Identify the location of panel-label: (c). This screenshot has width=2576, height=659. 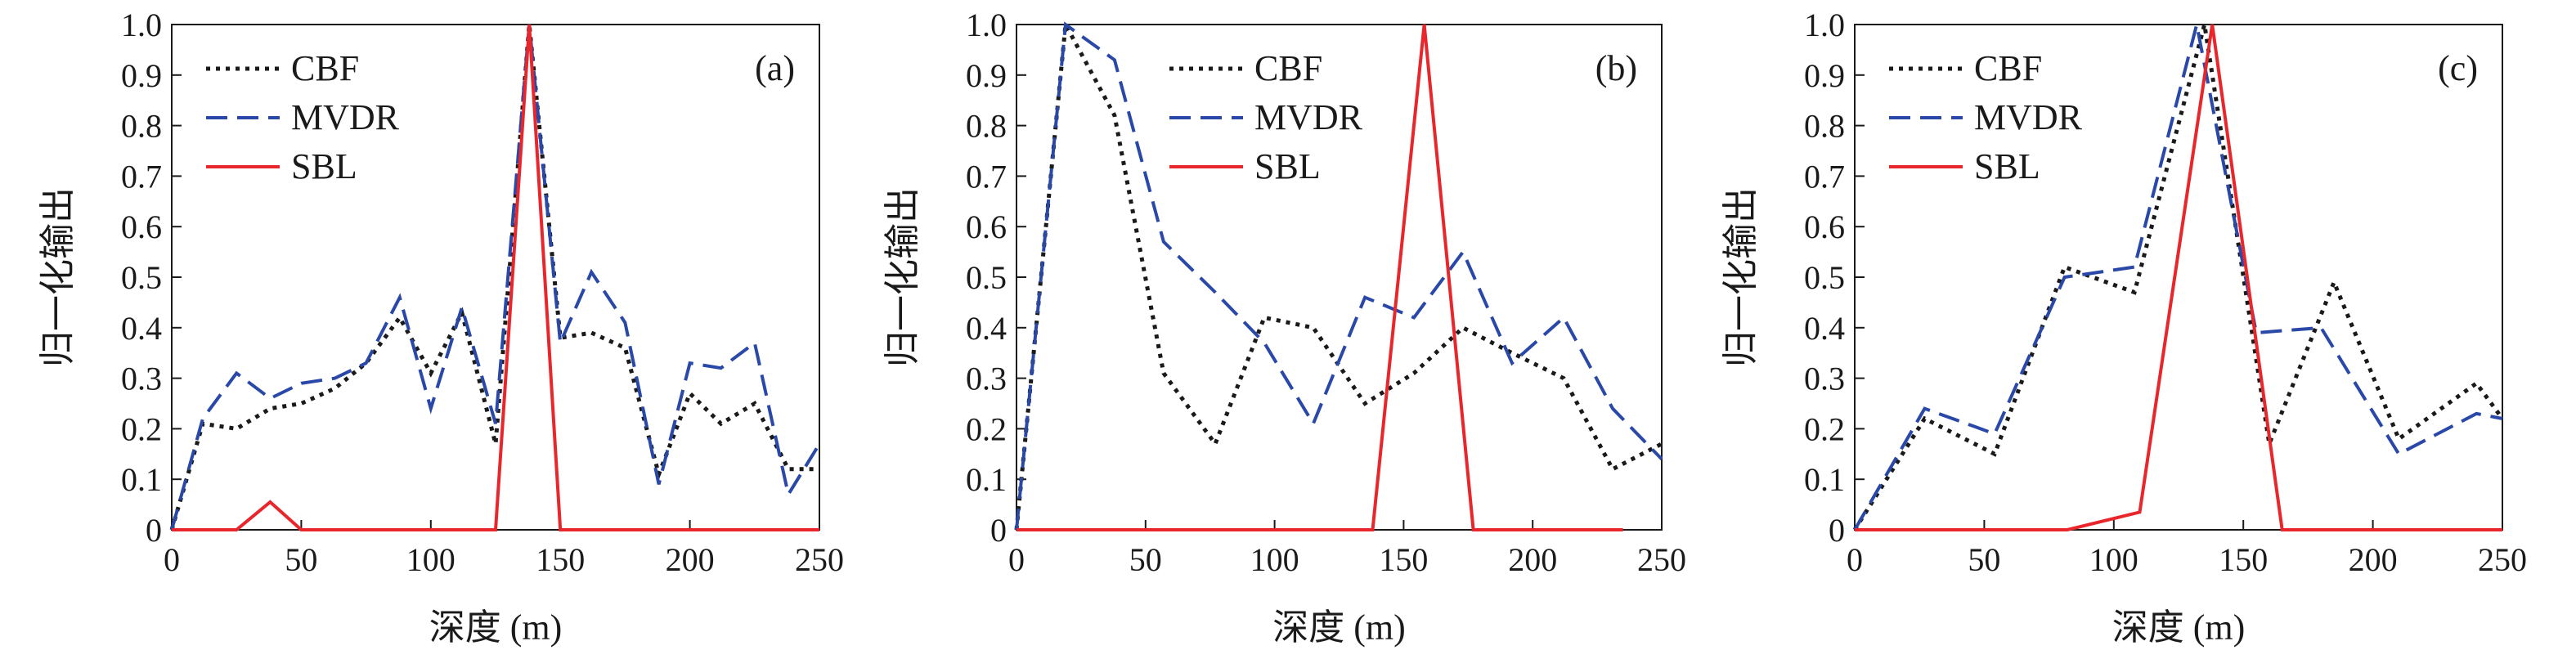
(2458, 68).